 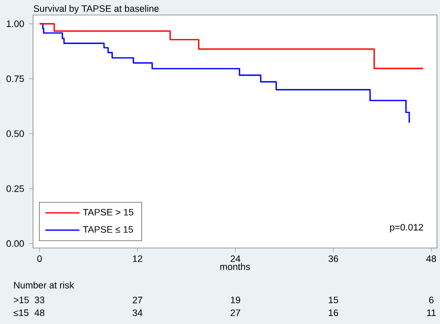 I want to click on y-tick-label: 0.75, so click(x=15, y=78).